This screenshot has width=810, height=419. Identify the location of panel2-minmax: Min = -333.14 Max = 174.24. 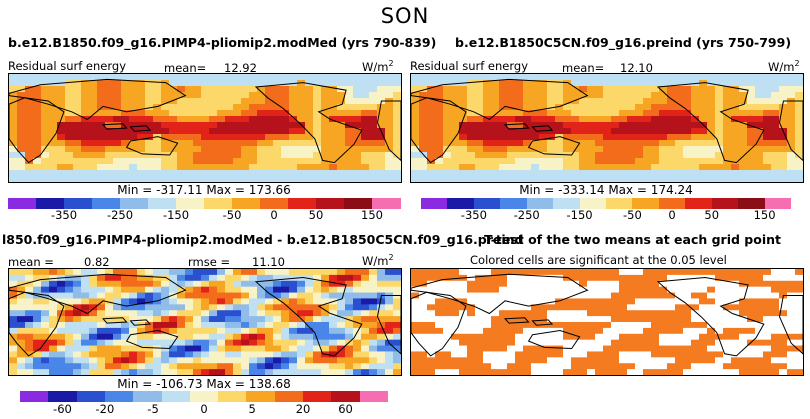
(606, 190).